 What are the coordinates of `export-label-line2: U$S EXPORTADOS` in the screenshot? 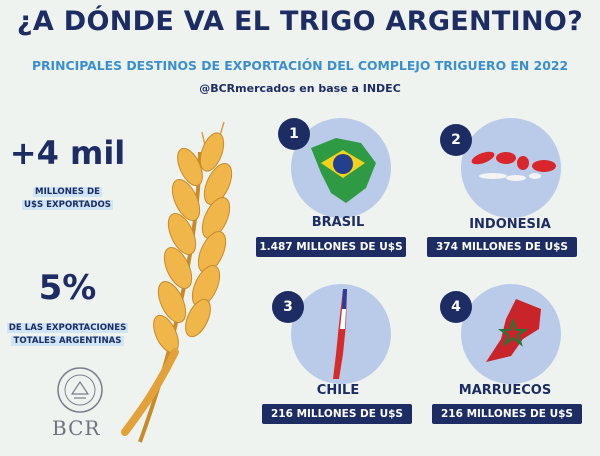 It's located at (67, 205).